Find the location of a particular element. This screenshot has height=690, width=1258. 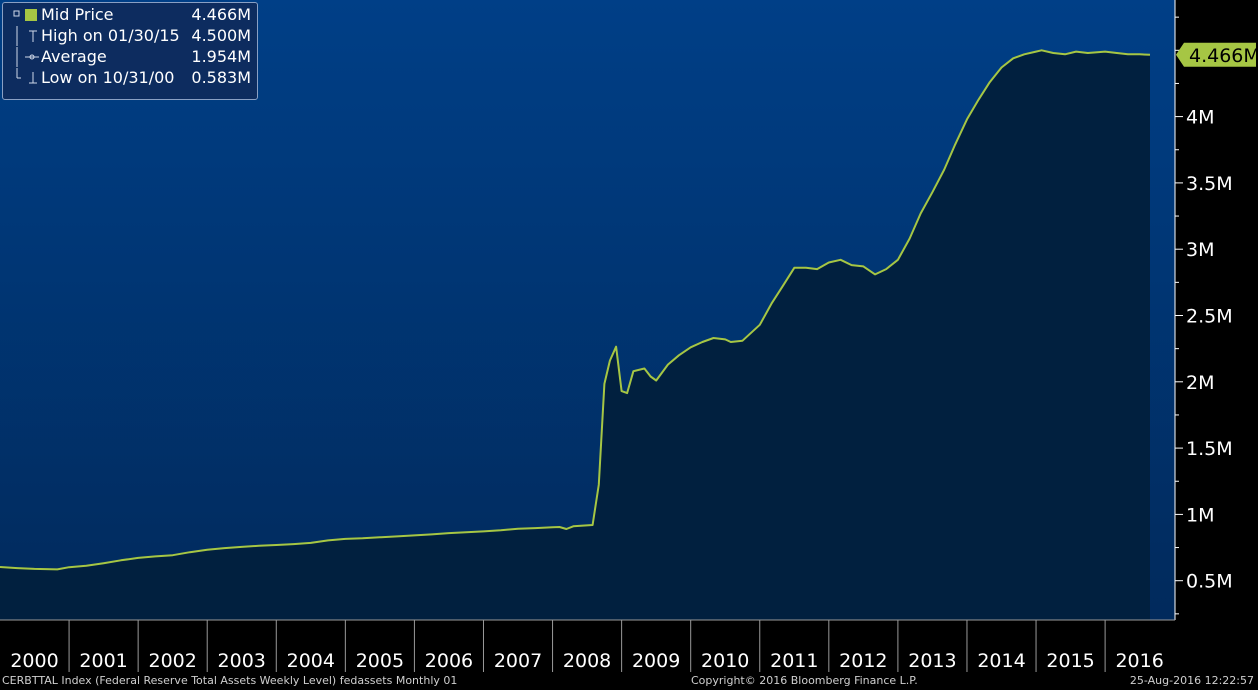

legend-row-low: Low on 10/31/00 0.583M is located at coordinates (131, 78).